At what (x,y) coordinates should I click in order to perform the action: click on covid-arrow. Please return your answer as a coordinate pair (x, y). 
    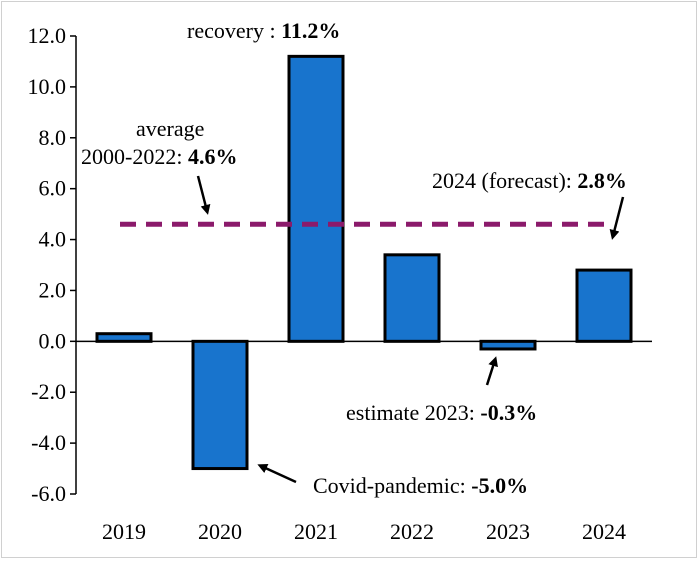
    Looking at the image, I should click on (277, 473).